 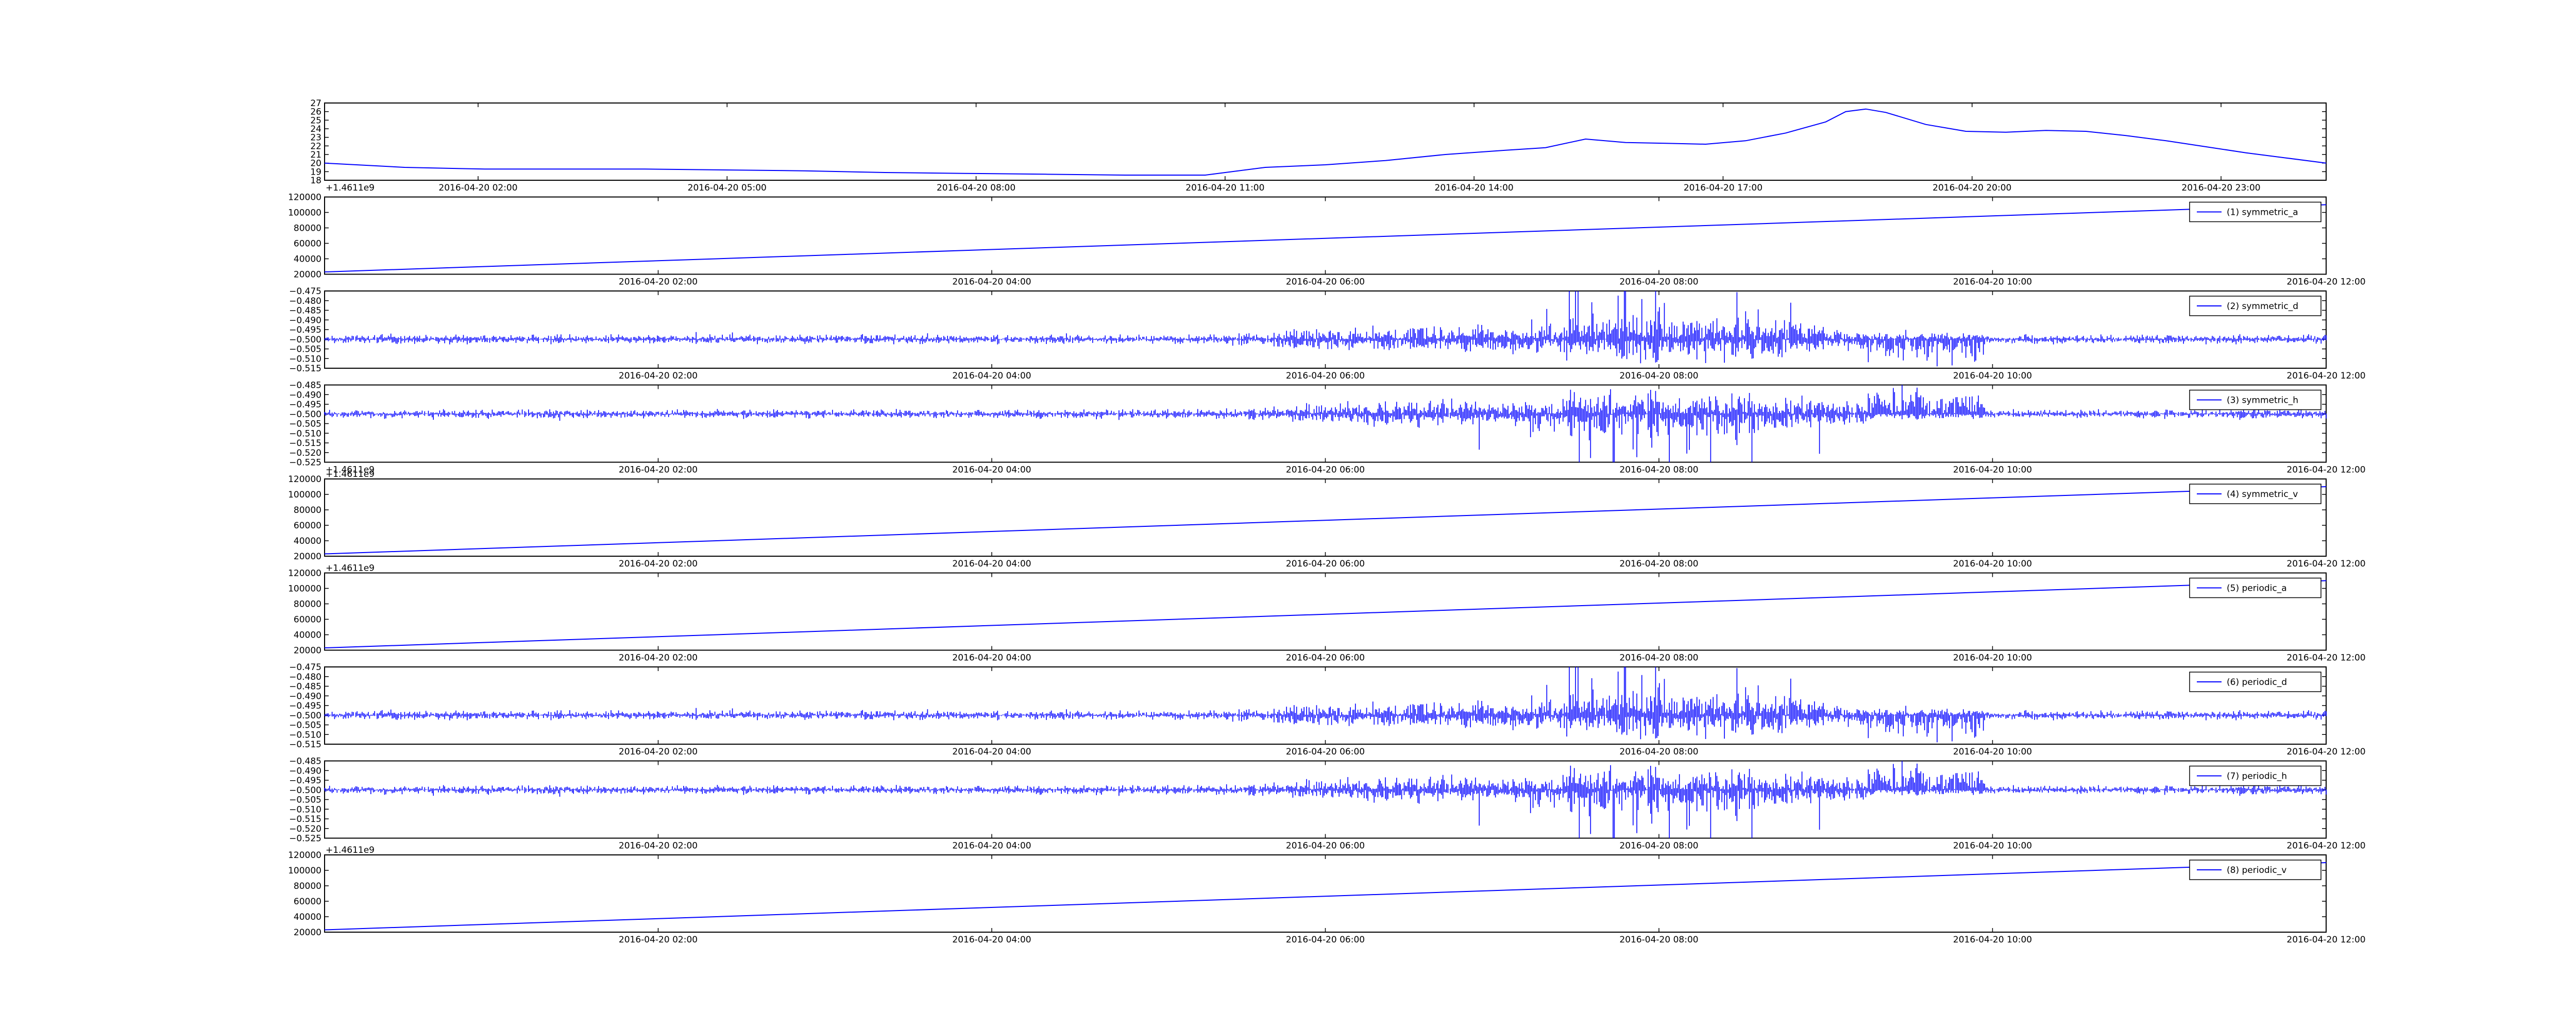 I want to click on y-tick-label: −0.525, so click(x=305, y=839).